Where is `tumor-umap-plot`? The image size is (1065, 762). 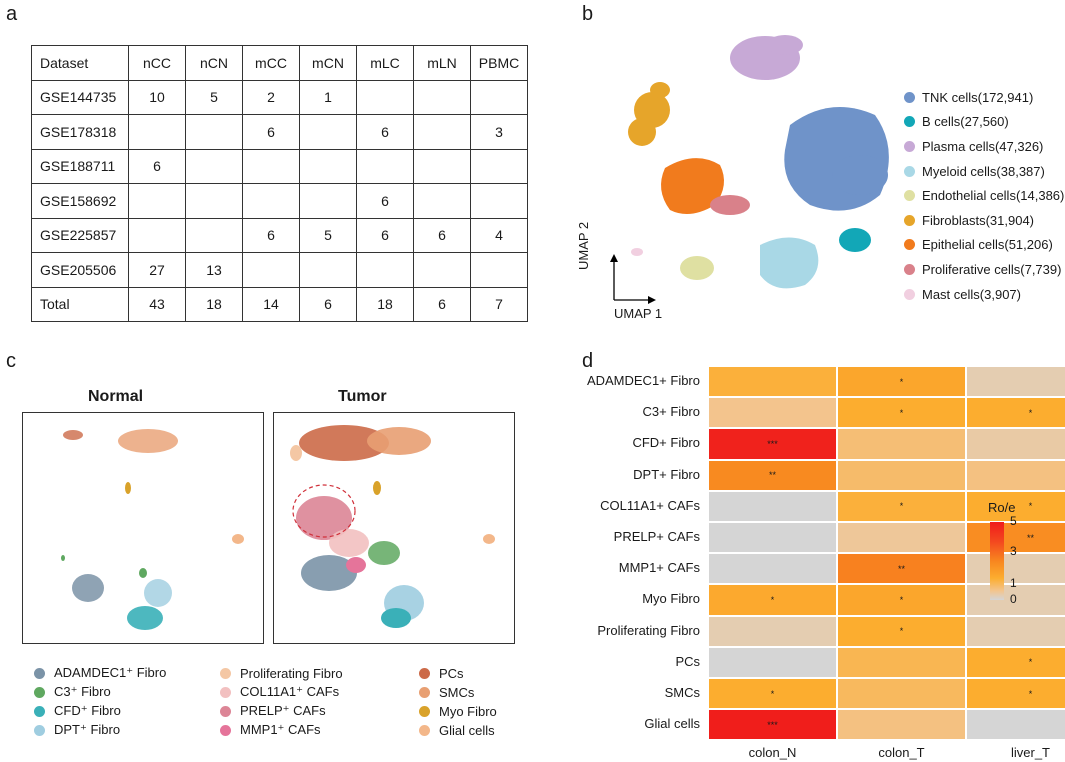
tumor-umap-plot is located at coordinates (392, 526).